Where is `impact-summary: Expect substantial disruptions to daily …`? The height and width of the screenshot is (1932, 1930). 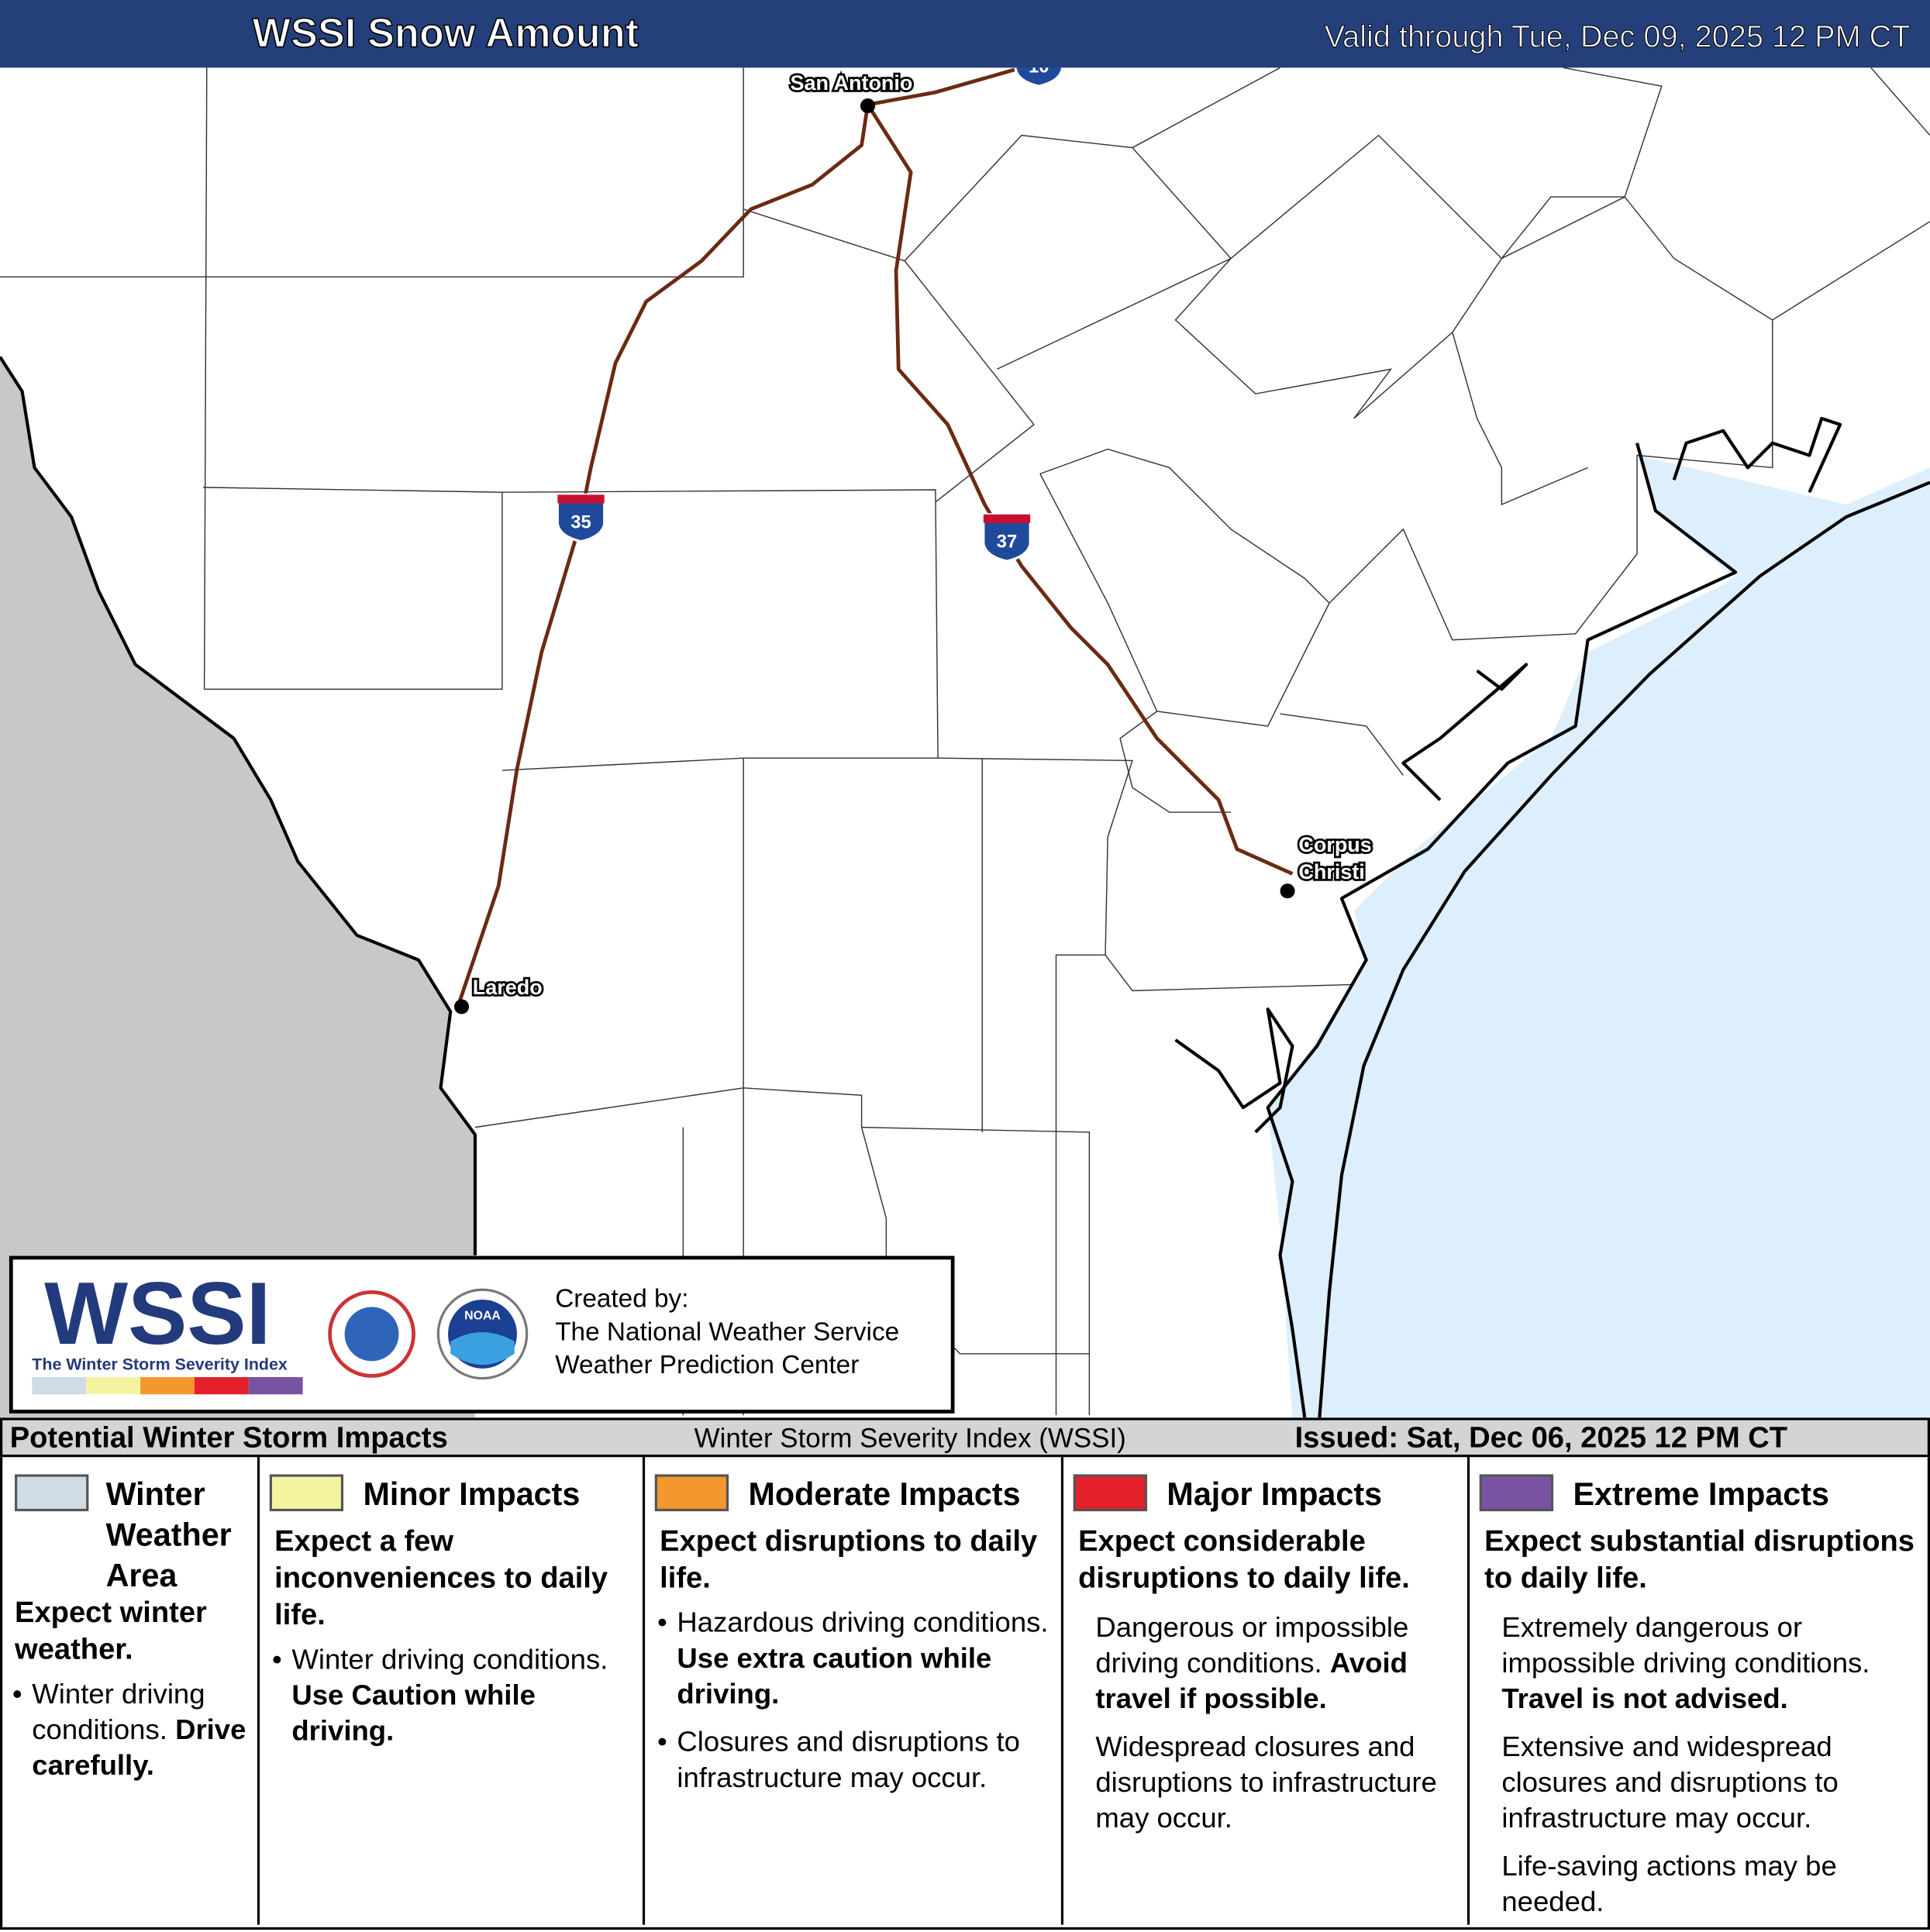
impact-summary: Expect substantial disruptions to daily … is located at coordinates (1699, 1560).